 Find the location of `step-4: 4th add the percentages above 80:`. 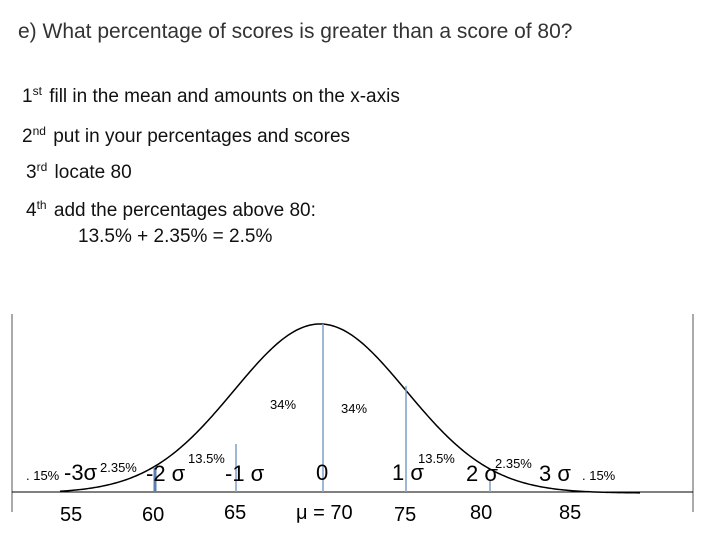

step-4: 4th add the percentages above 80: is located at coordinates (171, 210).